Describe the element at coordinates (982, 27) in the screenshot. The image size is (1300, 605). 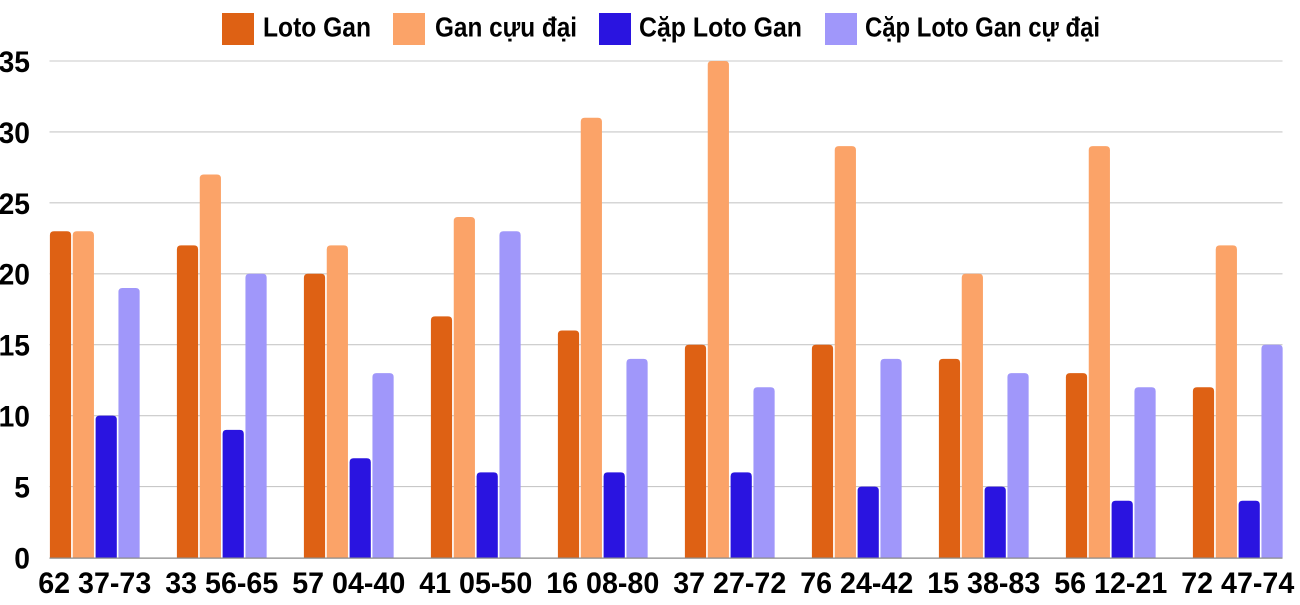
I see `svg-text: Cặp Loto Gan cự đại` at that location.